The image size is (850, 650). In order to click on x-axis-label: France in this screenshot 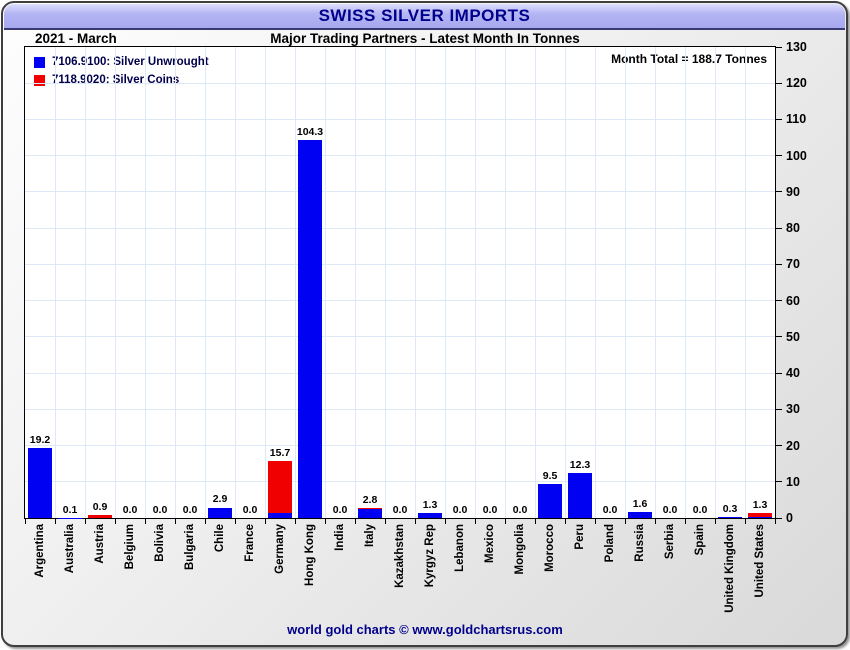, I will do `click(250, 543)`.